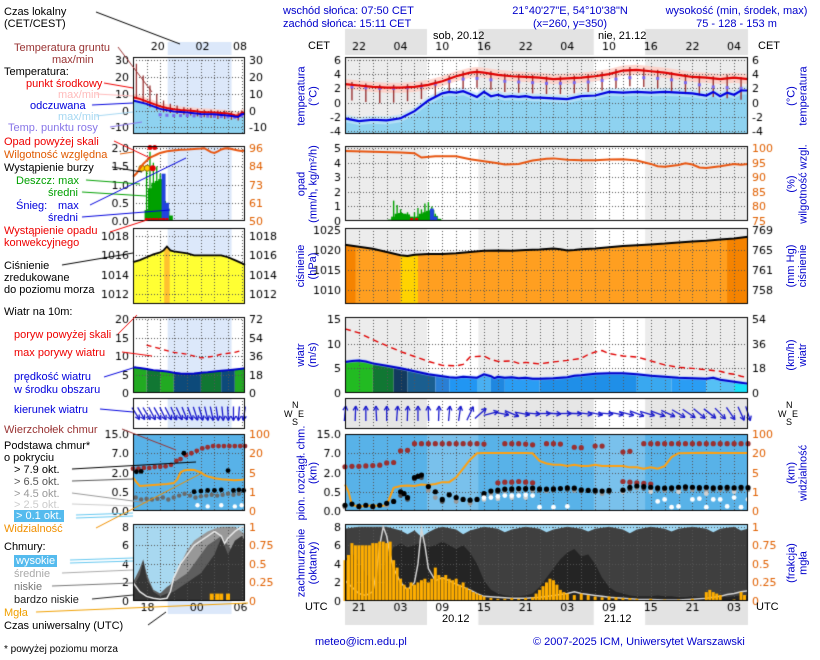 This screenshot has height=660, width=820. I want to click on sidebar-label-temperatura-header: Temperatura:, so click(36, 72).